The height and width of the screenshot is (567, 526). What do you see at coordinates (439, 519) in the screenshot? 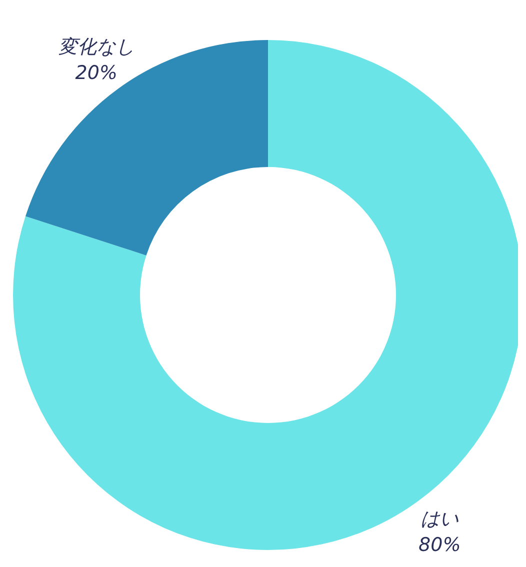
I see `slice-label: はい` at bounding box center [439, 519].